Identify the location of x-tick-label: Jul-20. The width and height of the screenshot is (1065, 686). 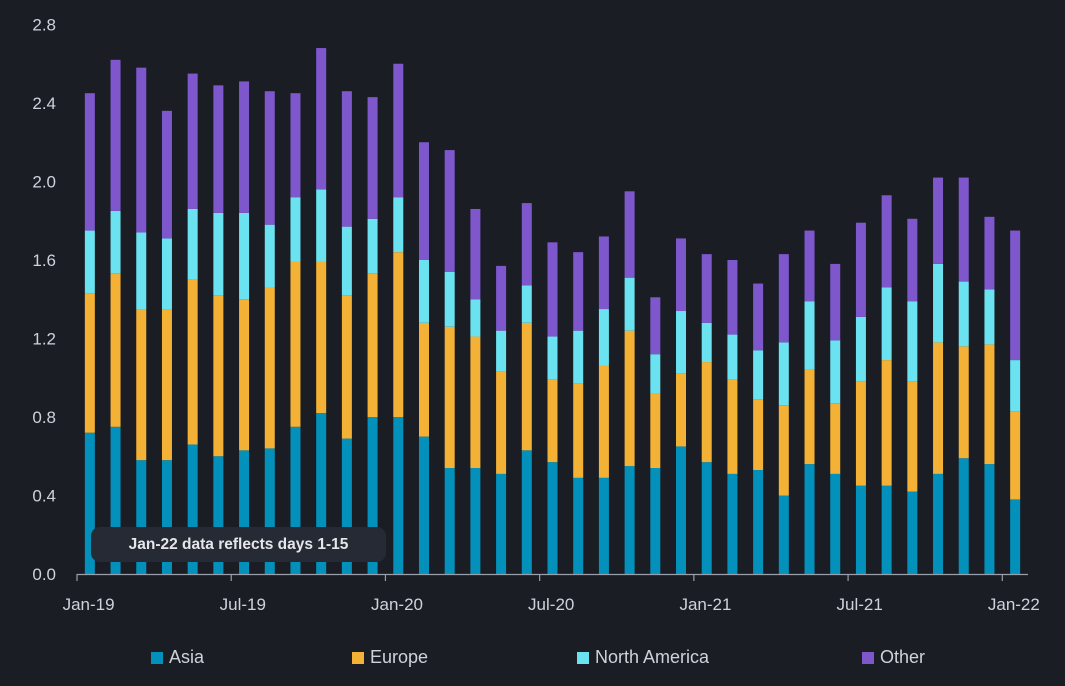
(551, 604).